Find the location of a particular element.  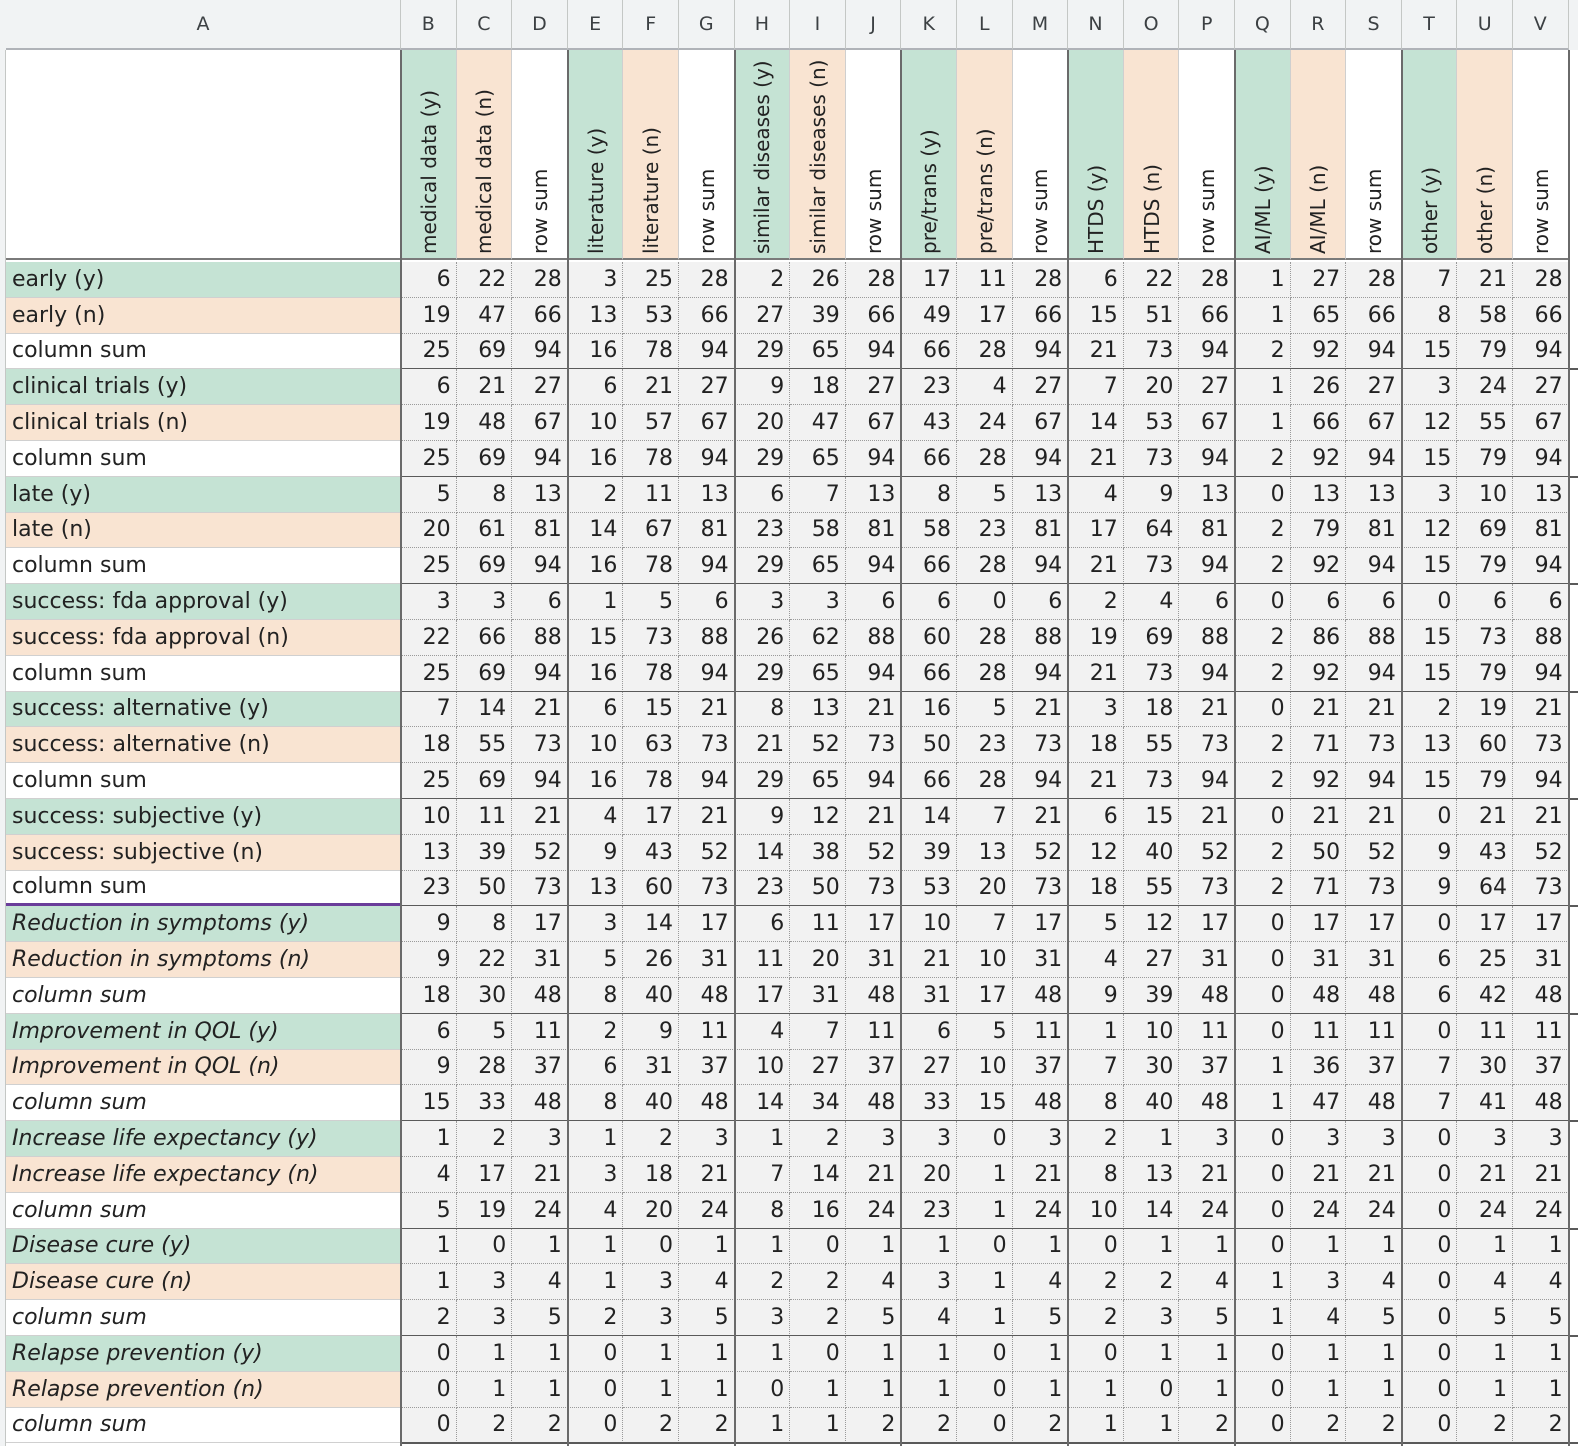

table-cell: 65 is located at coordinates (1318, 315).